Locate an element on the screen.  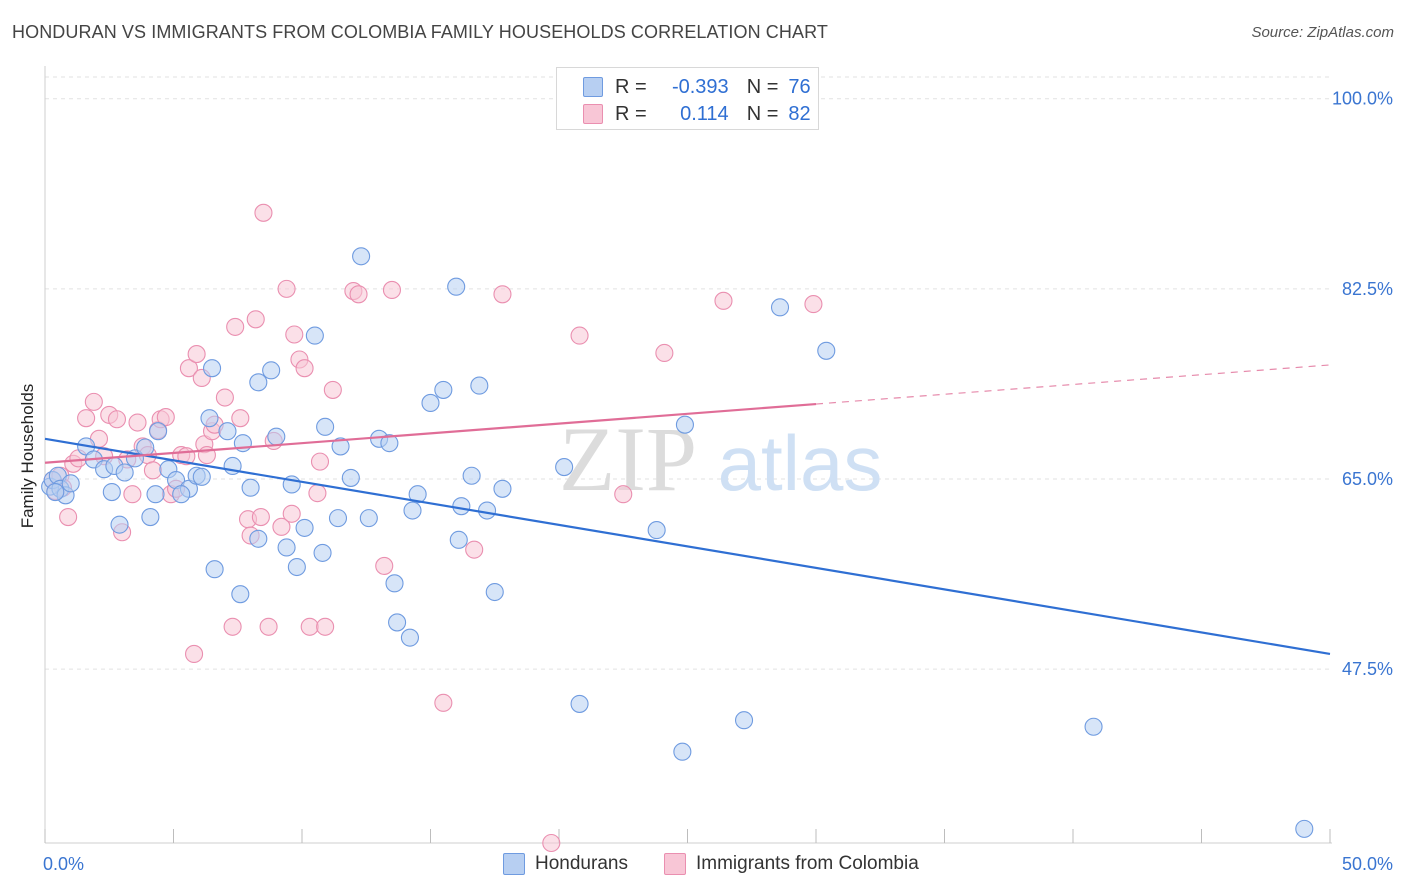
bottom-legend-label-hondurans: Hondurans is located at coordinates (581, 863).